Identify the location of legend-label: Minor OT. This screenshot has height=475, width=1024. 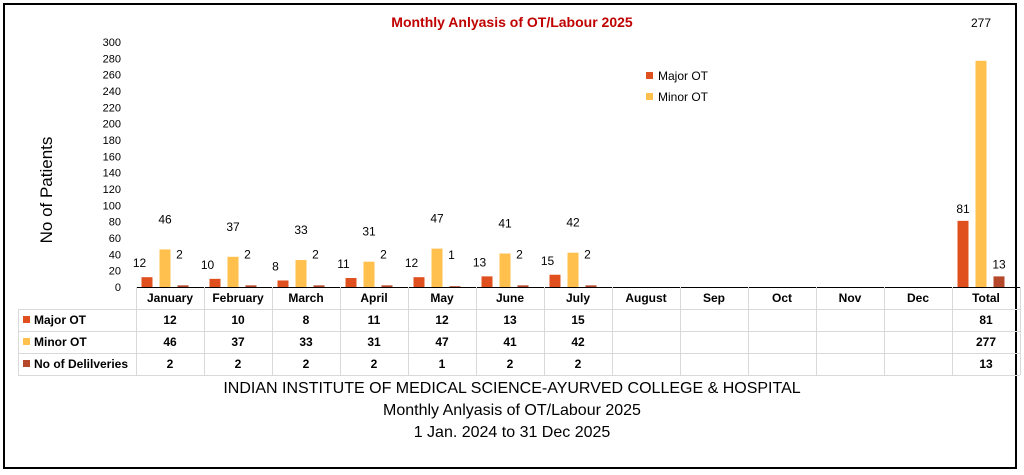
(683, 97).